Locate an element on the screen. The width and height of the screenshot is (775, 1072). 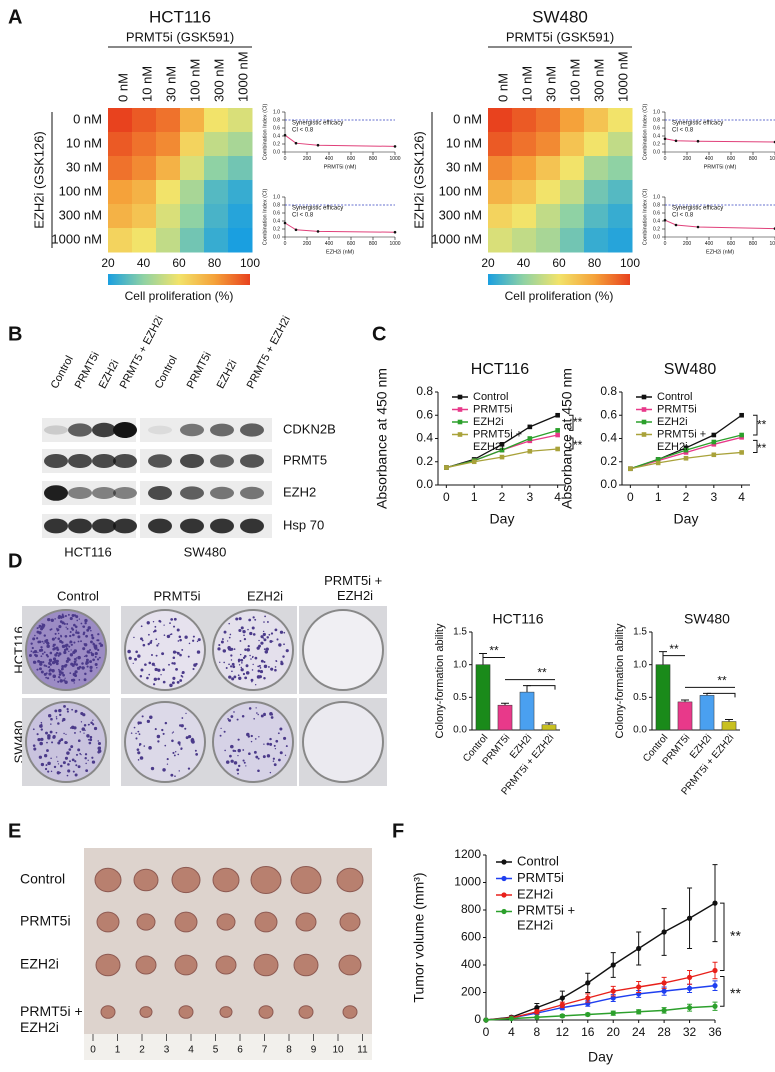
y-tick-label: 1.0 is located at coordinates (460, 664).